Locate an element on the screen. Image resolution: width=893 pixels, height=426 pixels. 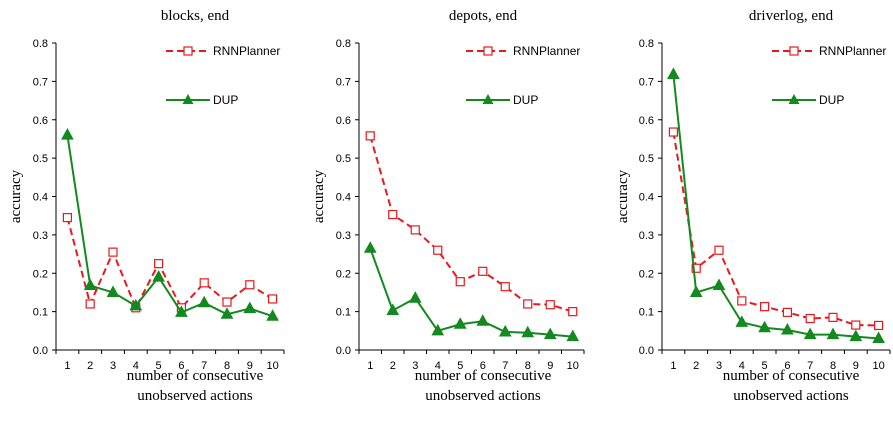
x-tick-label: 10 is located at coordinates (878, 366).